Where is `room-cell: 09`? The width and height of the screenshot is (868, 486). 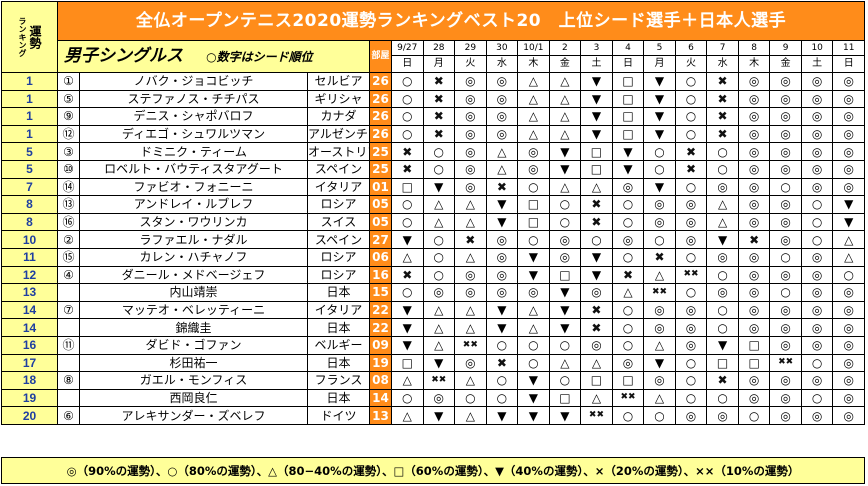
room-cell: 09 is located at coordinates (380, 345).